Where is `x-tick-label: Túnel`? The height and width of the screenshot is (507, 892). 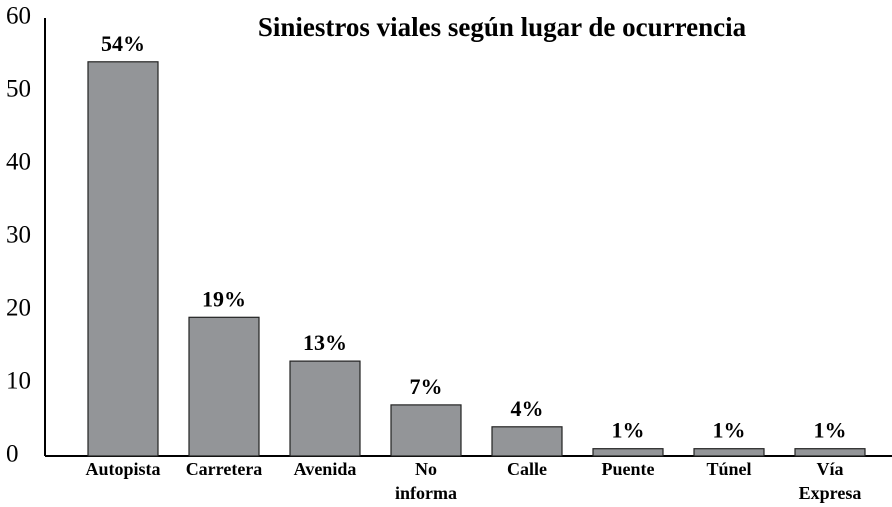
x-tick-label: Túnel is located at coordinates (728, 469).